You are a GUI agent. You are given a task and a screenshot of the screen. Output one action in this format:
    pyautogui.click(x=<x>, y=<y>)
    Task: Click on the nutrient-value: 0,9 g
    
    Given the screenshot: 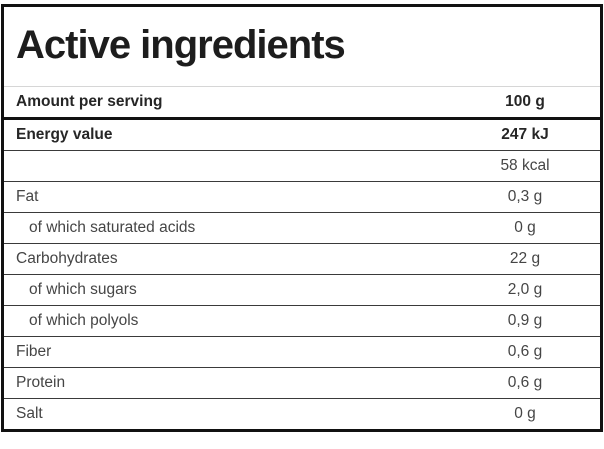 What is the action you would take?
    pyautogui.click(x=525, y=321)
    